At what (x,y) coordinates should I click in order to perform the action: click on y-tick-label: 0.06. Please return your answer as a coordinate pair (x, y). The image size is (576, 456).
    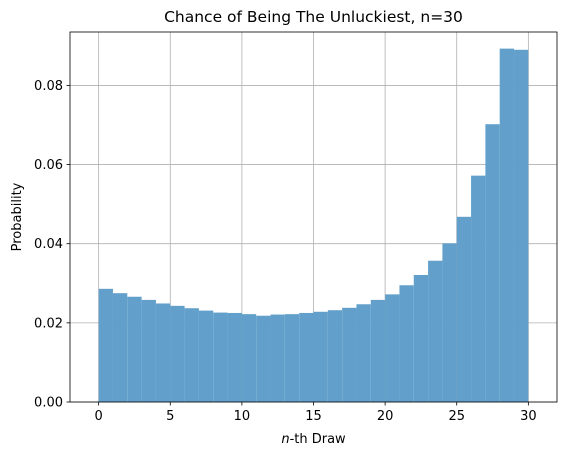
    Looking at the image, I should click on (48, 165).